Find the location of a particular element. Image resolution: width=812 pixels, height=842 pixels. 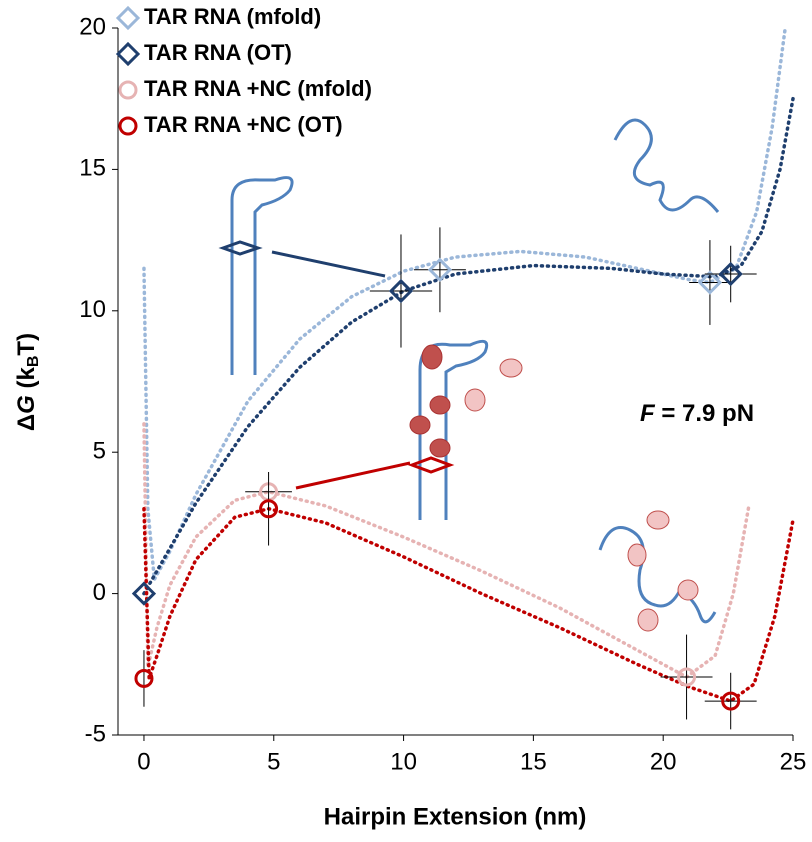

x-tick-label: 15 is located at coordinates (533, 761).